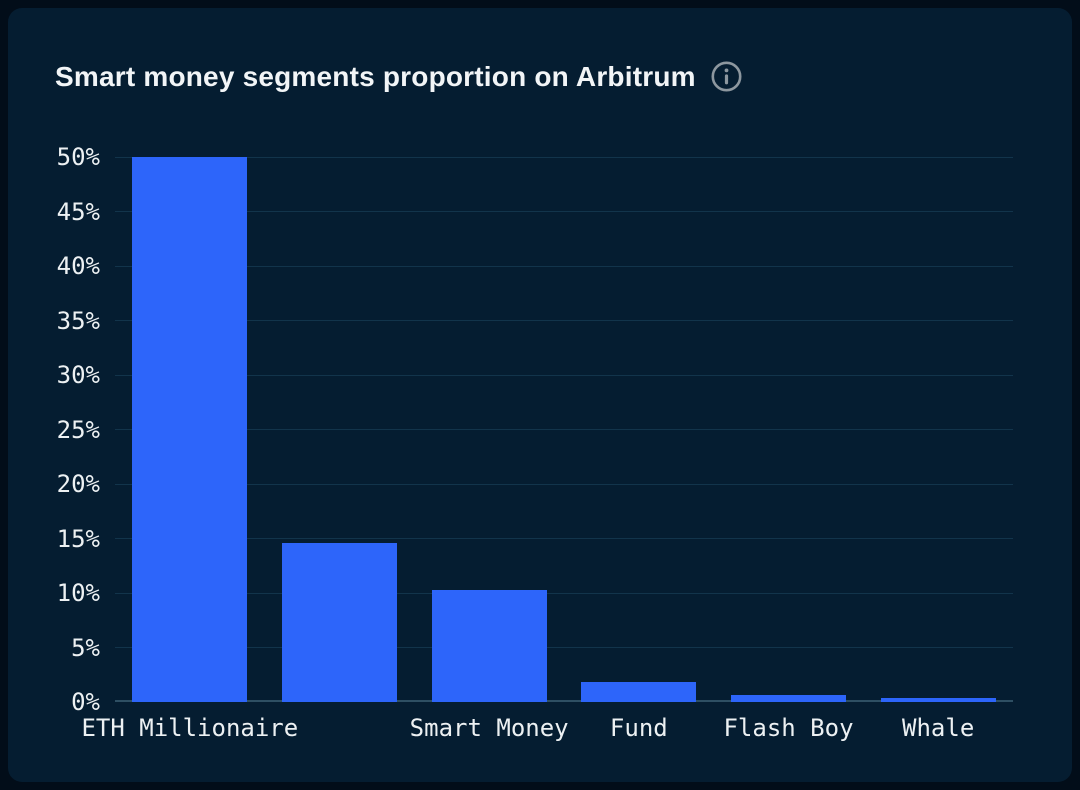 This screenshot has width=1080, height=790. What do you see at coordinates (788, 698) in the screenshot?
I see `bar-flash-boy` at bounding box center [788, 698].